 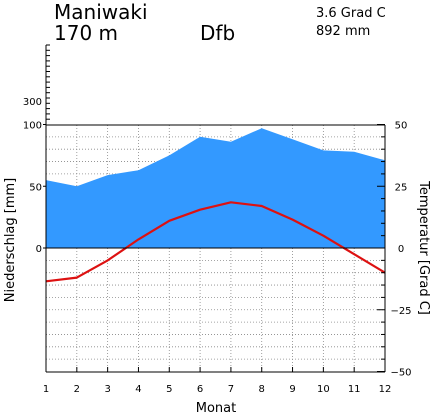 I want to click on temp-tick-label: 25, so click(x=401, y=187).